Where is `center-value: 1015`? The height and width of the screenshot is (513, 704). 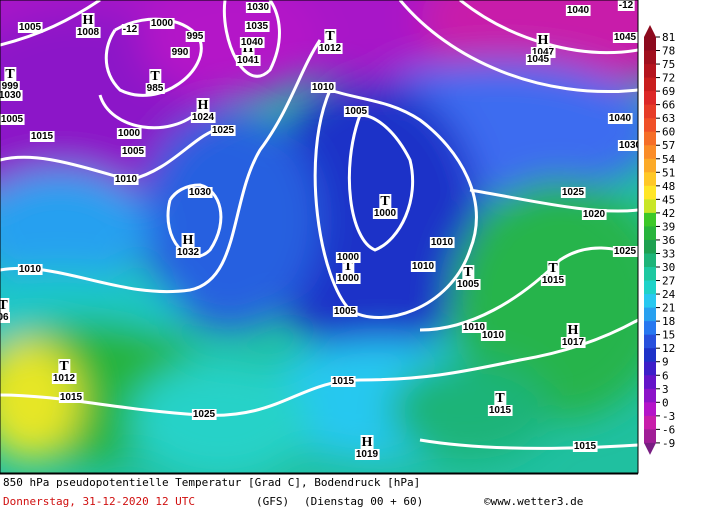
center-value: 1015 is located at coordinates (553, 280).